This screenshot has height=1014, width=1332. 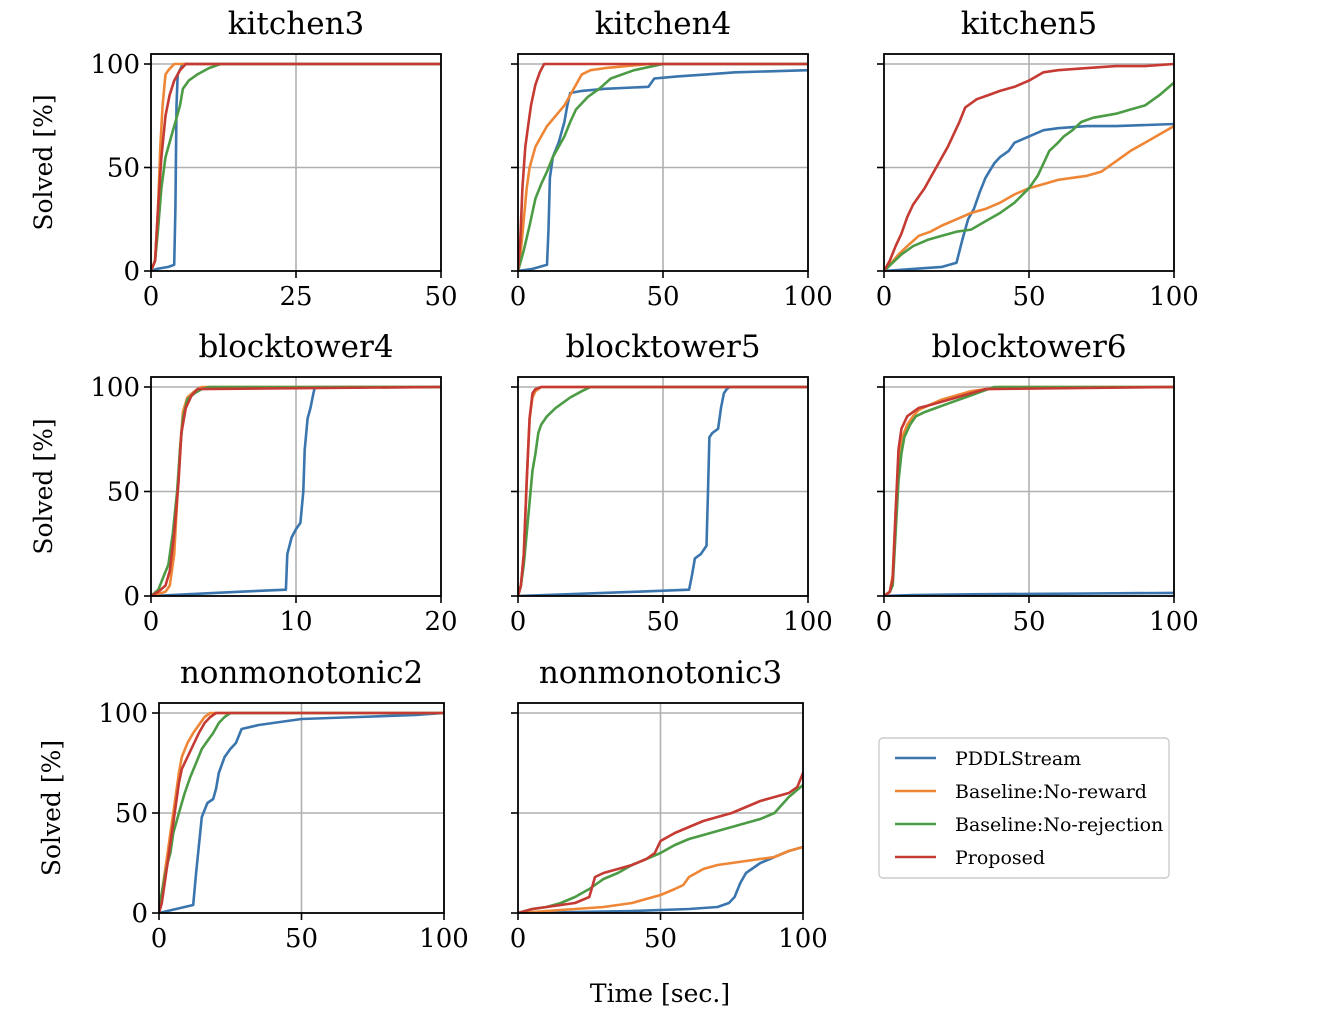 I want to click on panel-title: blocktower4, so click(x=295, y=347).